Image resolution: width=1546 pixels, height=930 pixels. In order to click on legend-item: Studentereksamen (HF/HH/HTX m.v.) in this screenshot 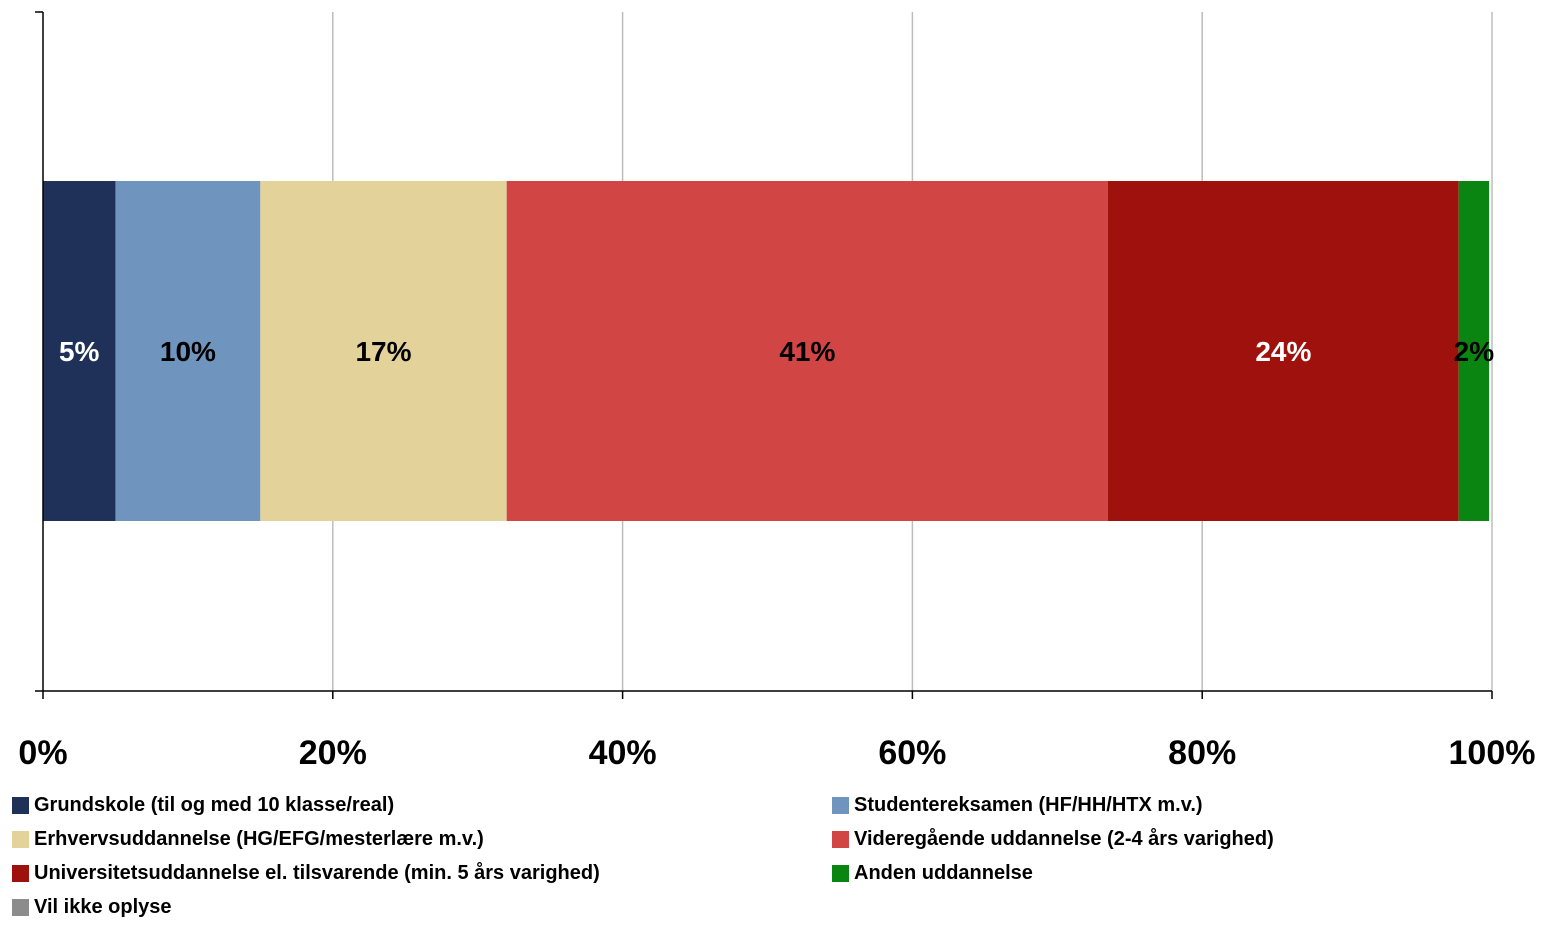, I will do `click(1017, 805)`.